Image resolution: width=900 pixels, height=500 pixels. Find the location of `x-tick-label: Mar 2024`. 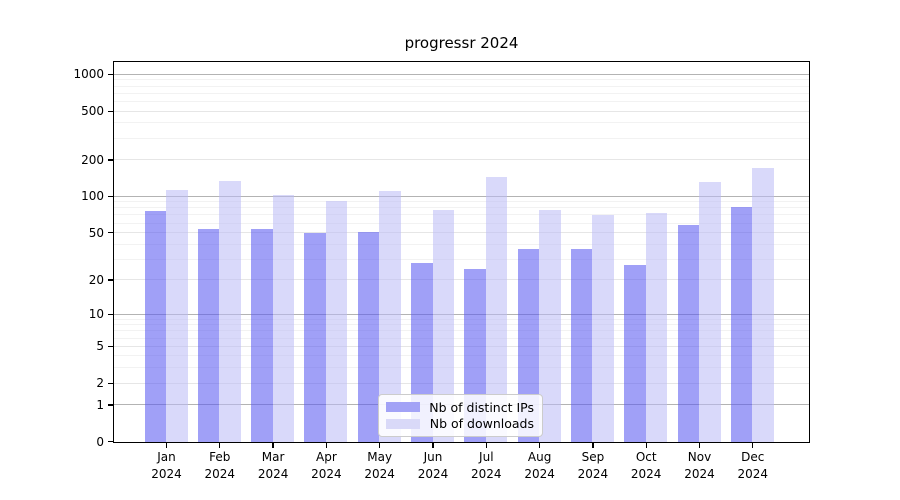

x-tick-label: Mar 2024 is located at coordinates (273, 465).